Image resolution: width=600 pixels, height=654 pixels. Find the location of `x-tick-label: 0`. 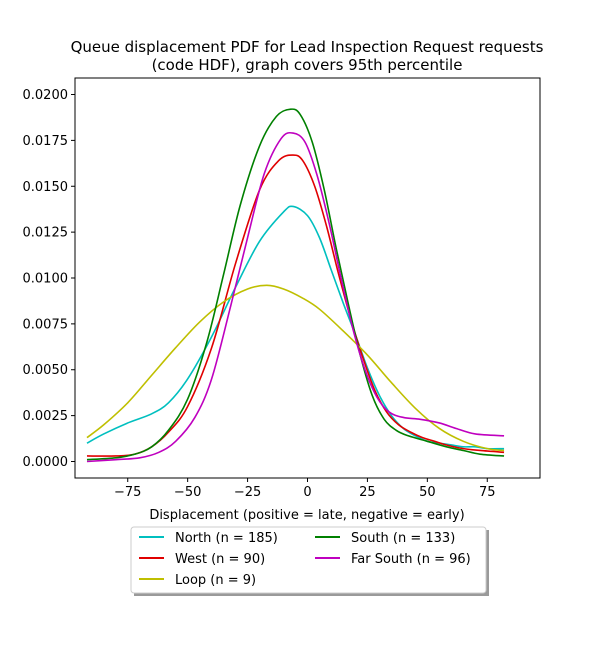

x-tick-label: 0 is located at coordinates (307, 492).